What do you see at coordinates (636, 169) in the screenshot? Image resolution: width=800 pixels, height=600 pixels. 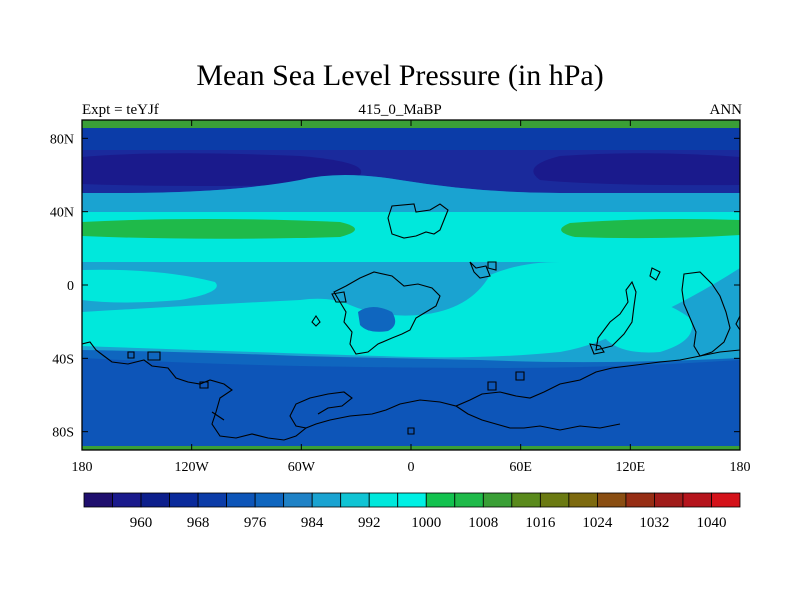 I see `north-deep-low-east` at bounding box center [636, 169].